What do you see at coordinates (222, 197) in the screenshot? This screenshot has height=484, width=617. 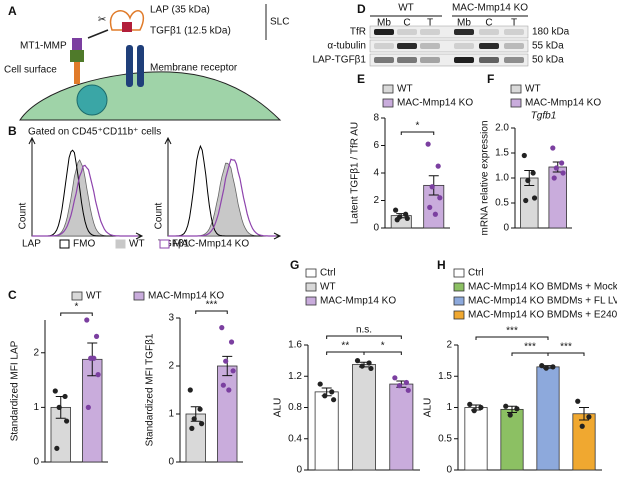 I see `histogram` at bounding box center [222, 197].